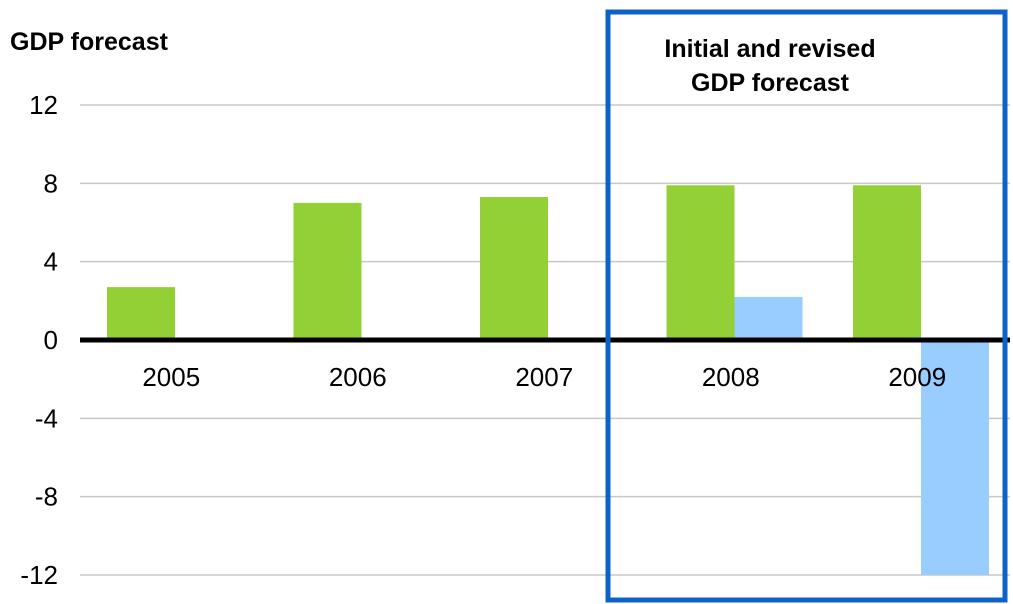 This screenshot has width=1013, height=604. What do you see at coordinates (171, 377) in the screenshot?
I see `x-tick-label: 2005` at bounding box center [171, 377].